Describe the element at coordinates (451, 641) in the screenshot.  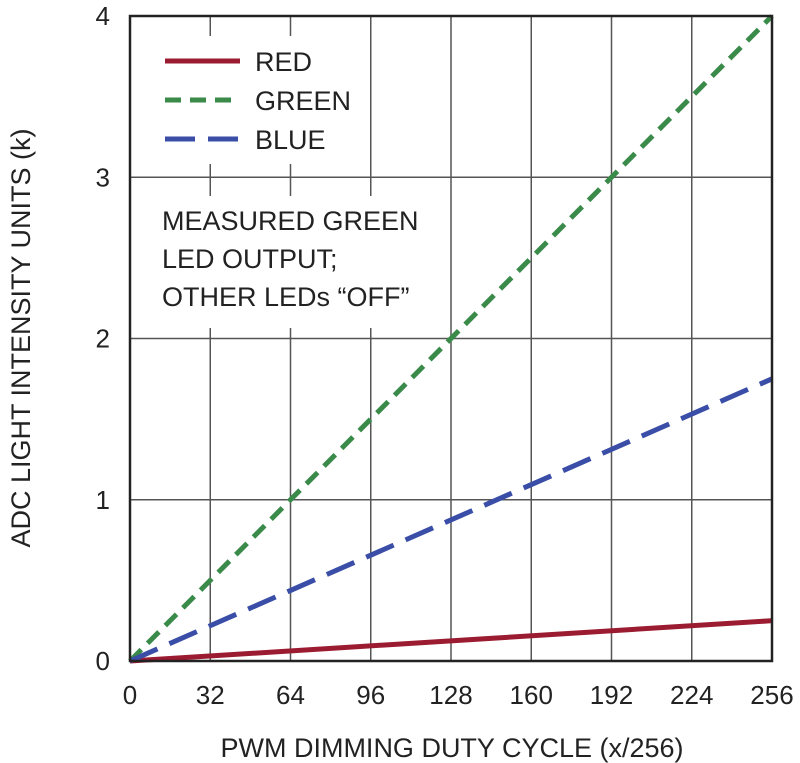
I see `series-line-red` at that location.